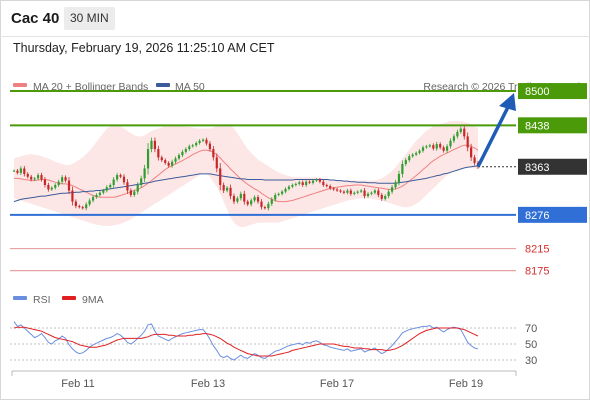  Describe the element at coordinates (466, 384) in the screenshot. I see `x-tick-label: Feb 19` at that location.